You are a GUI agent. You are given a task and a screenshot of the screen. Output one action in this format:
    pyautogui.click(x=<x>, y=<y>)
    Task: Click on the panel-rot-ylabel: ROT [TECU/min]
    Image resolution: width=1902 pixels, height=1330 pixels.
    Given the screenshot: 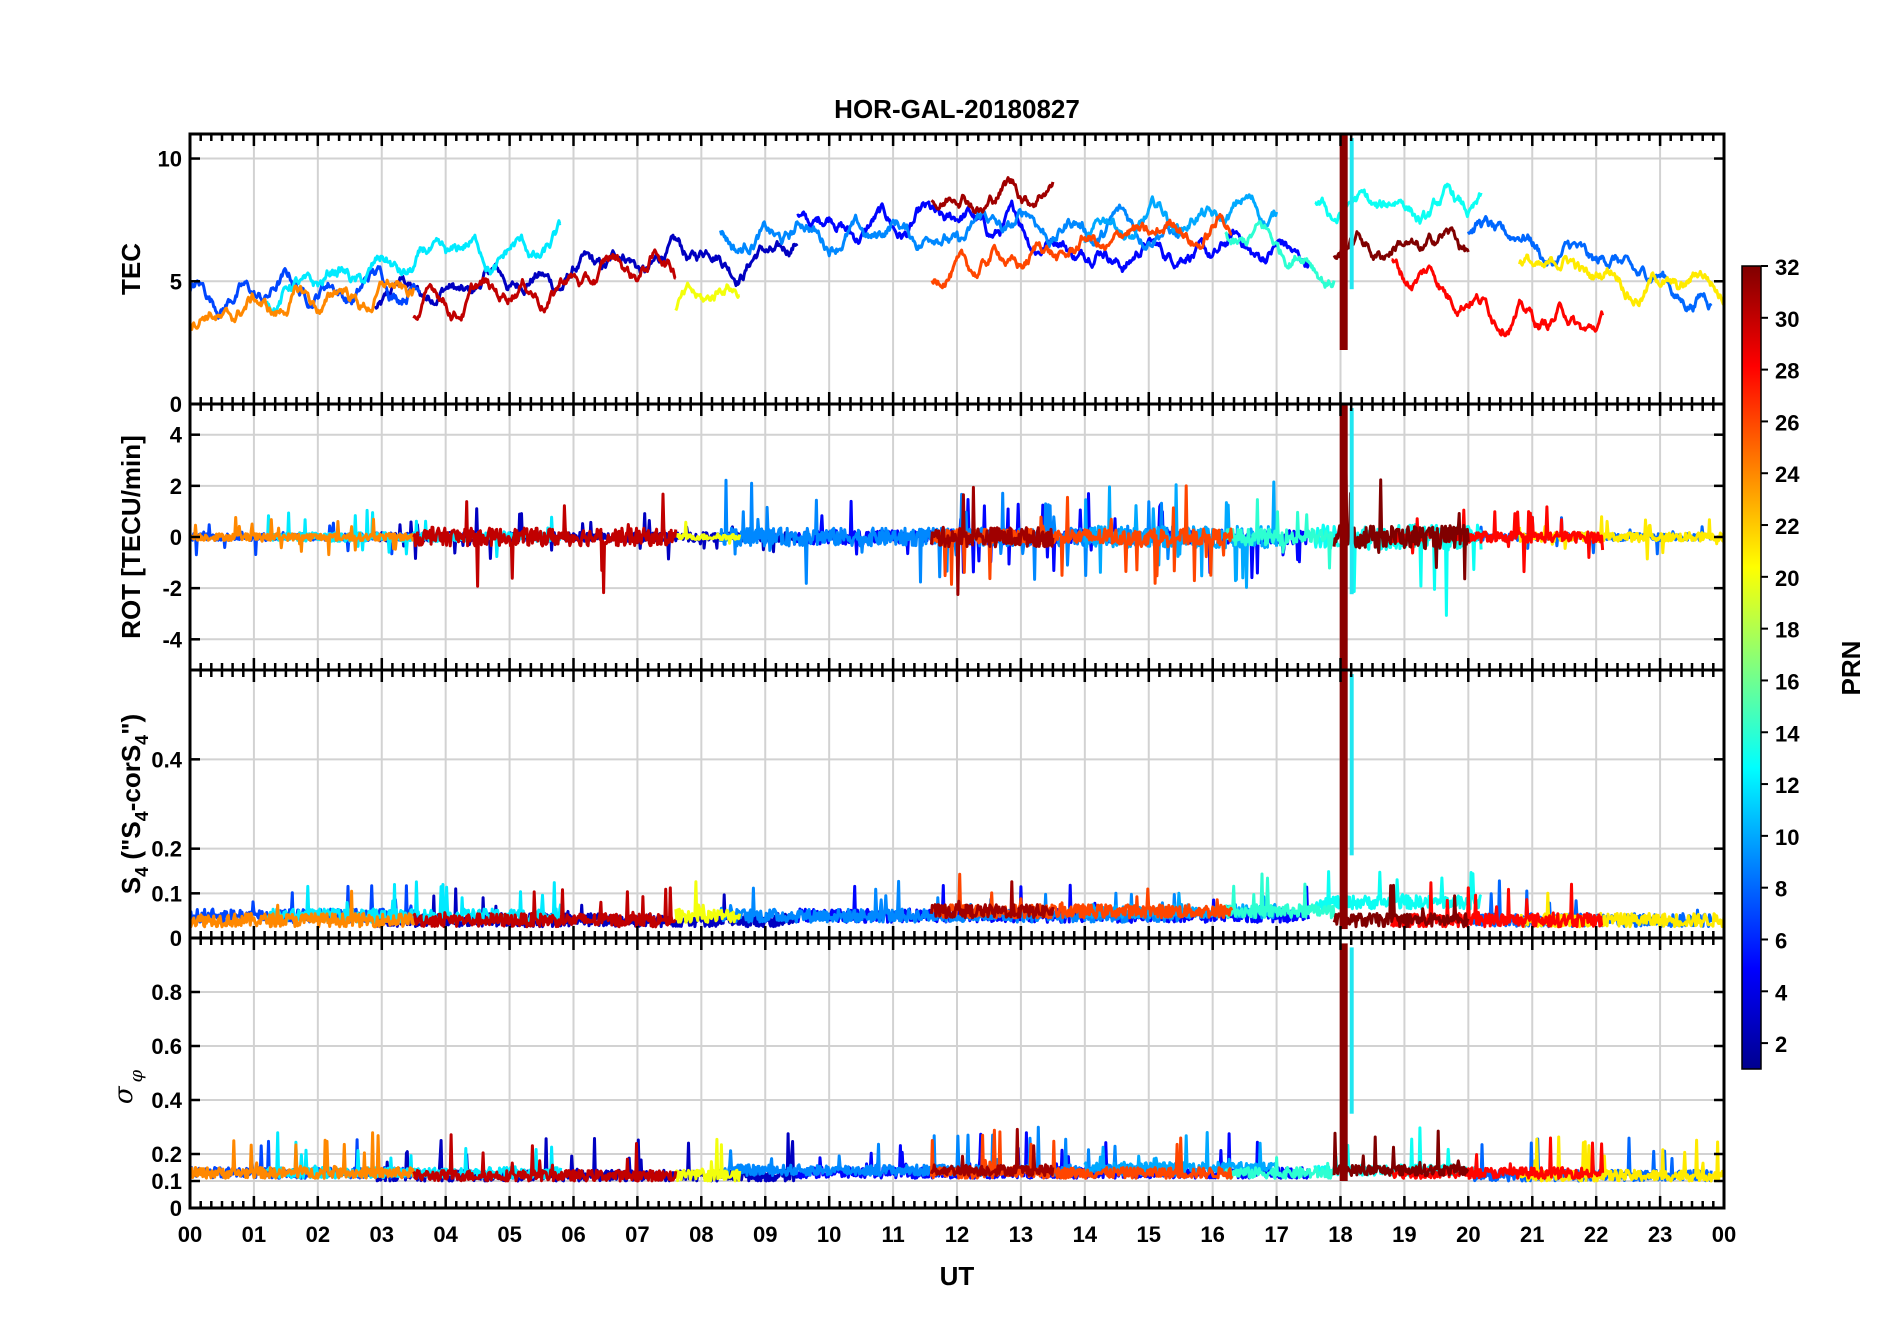 What is the action you would take?
    pyautogui.click(x=131, y=537)
    